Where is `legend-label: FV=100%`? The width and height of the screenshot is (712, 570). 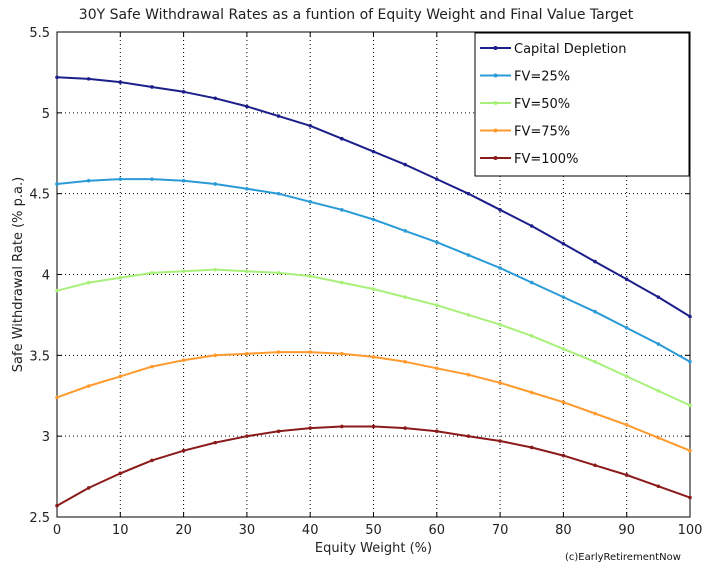 legend-label: FV=100% is located at coordinates (546, 159).